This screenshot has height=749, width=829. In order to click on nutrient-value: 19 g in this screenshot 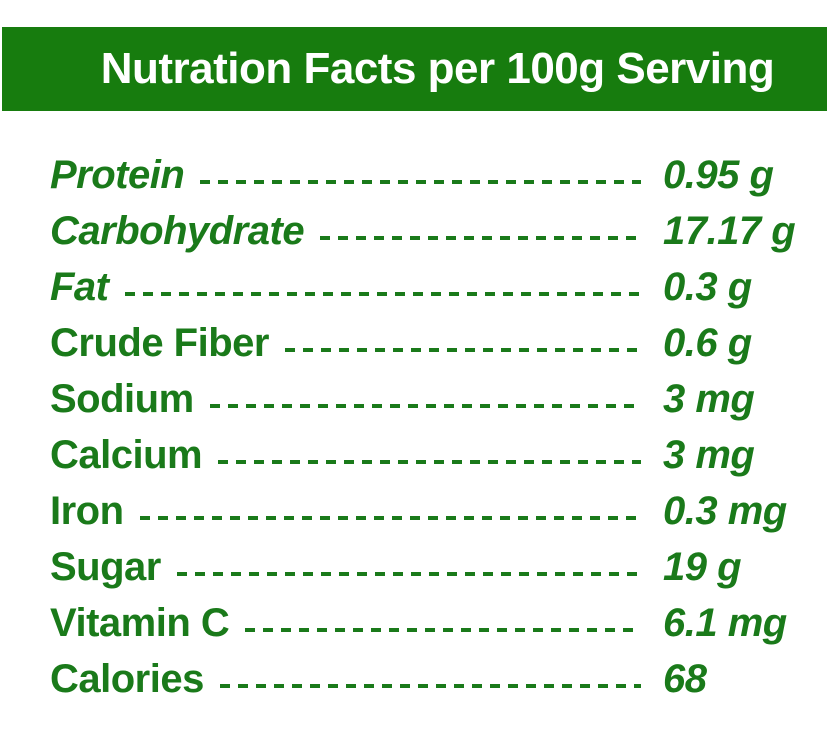, I will do `click(702, 566)`.